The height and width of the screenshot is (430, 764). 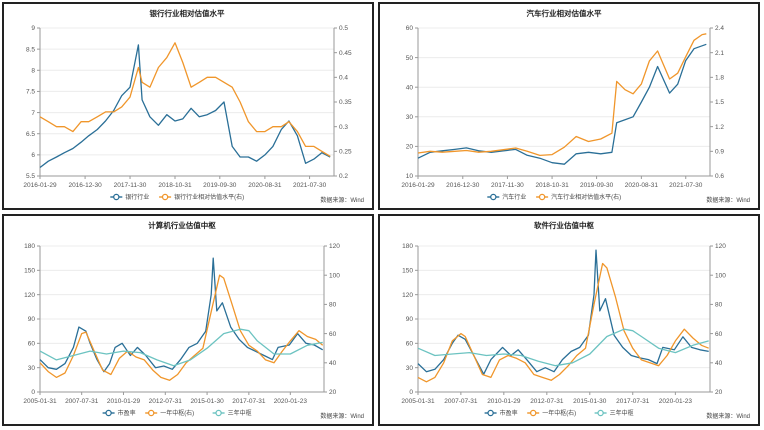 I want to click on y-left-tick-label: 6, so click(x=33, y=155).